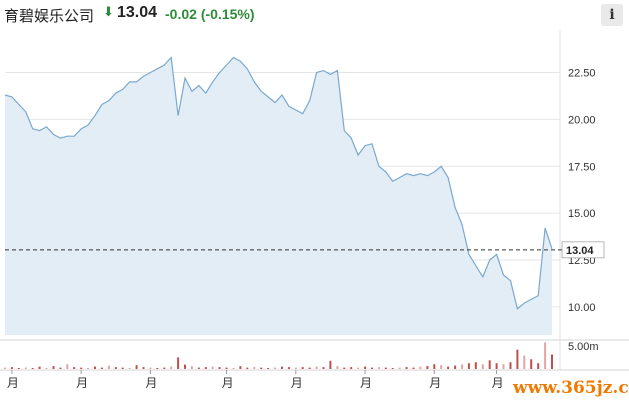  I want to click on change-percent: (-0.15%), so click(227, 14).